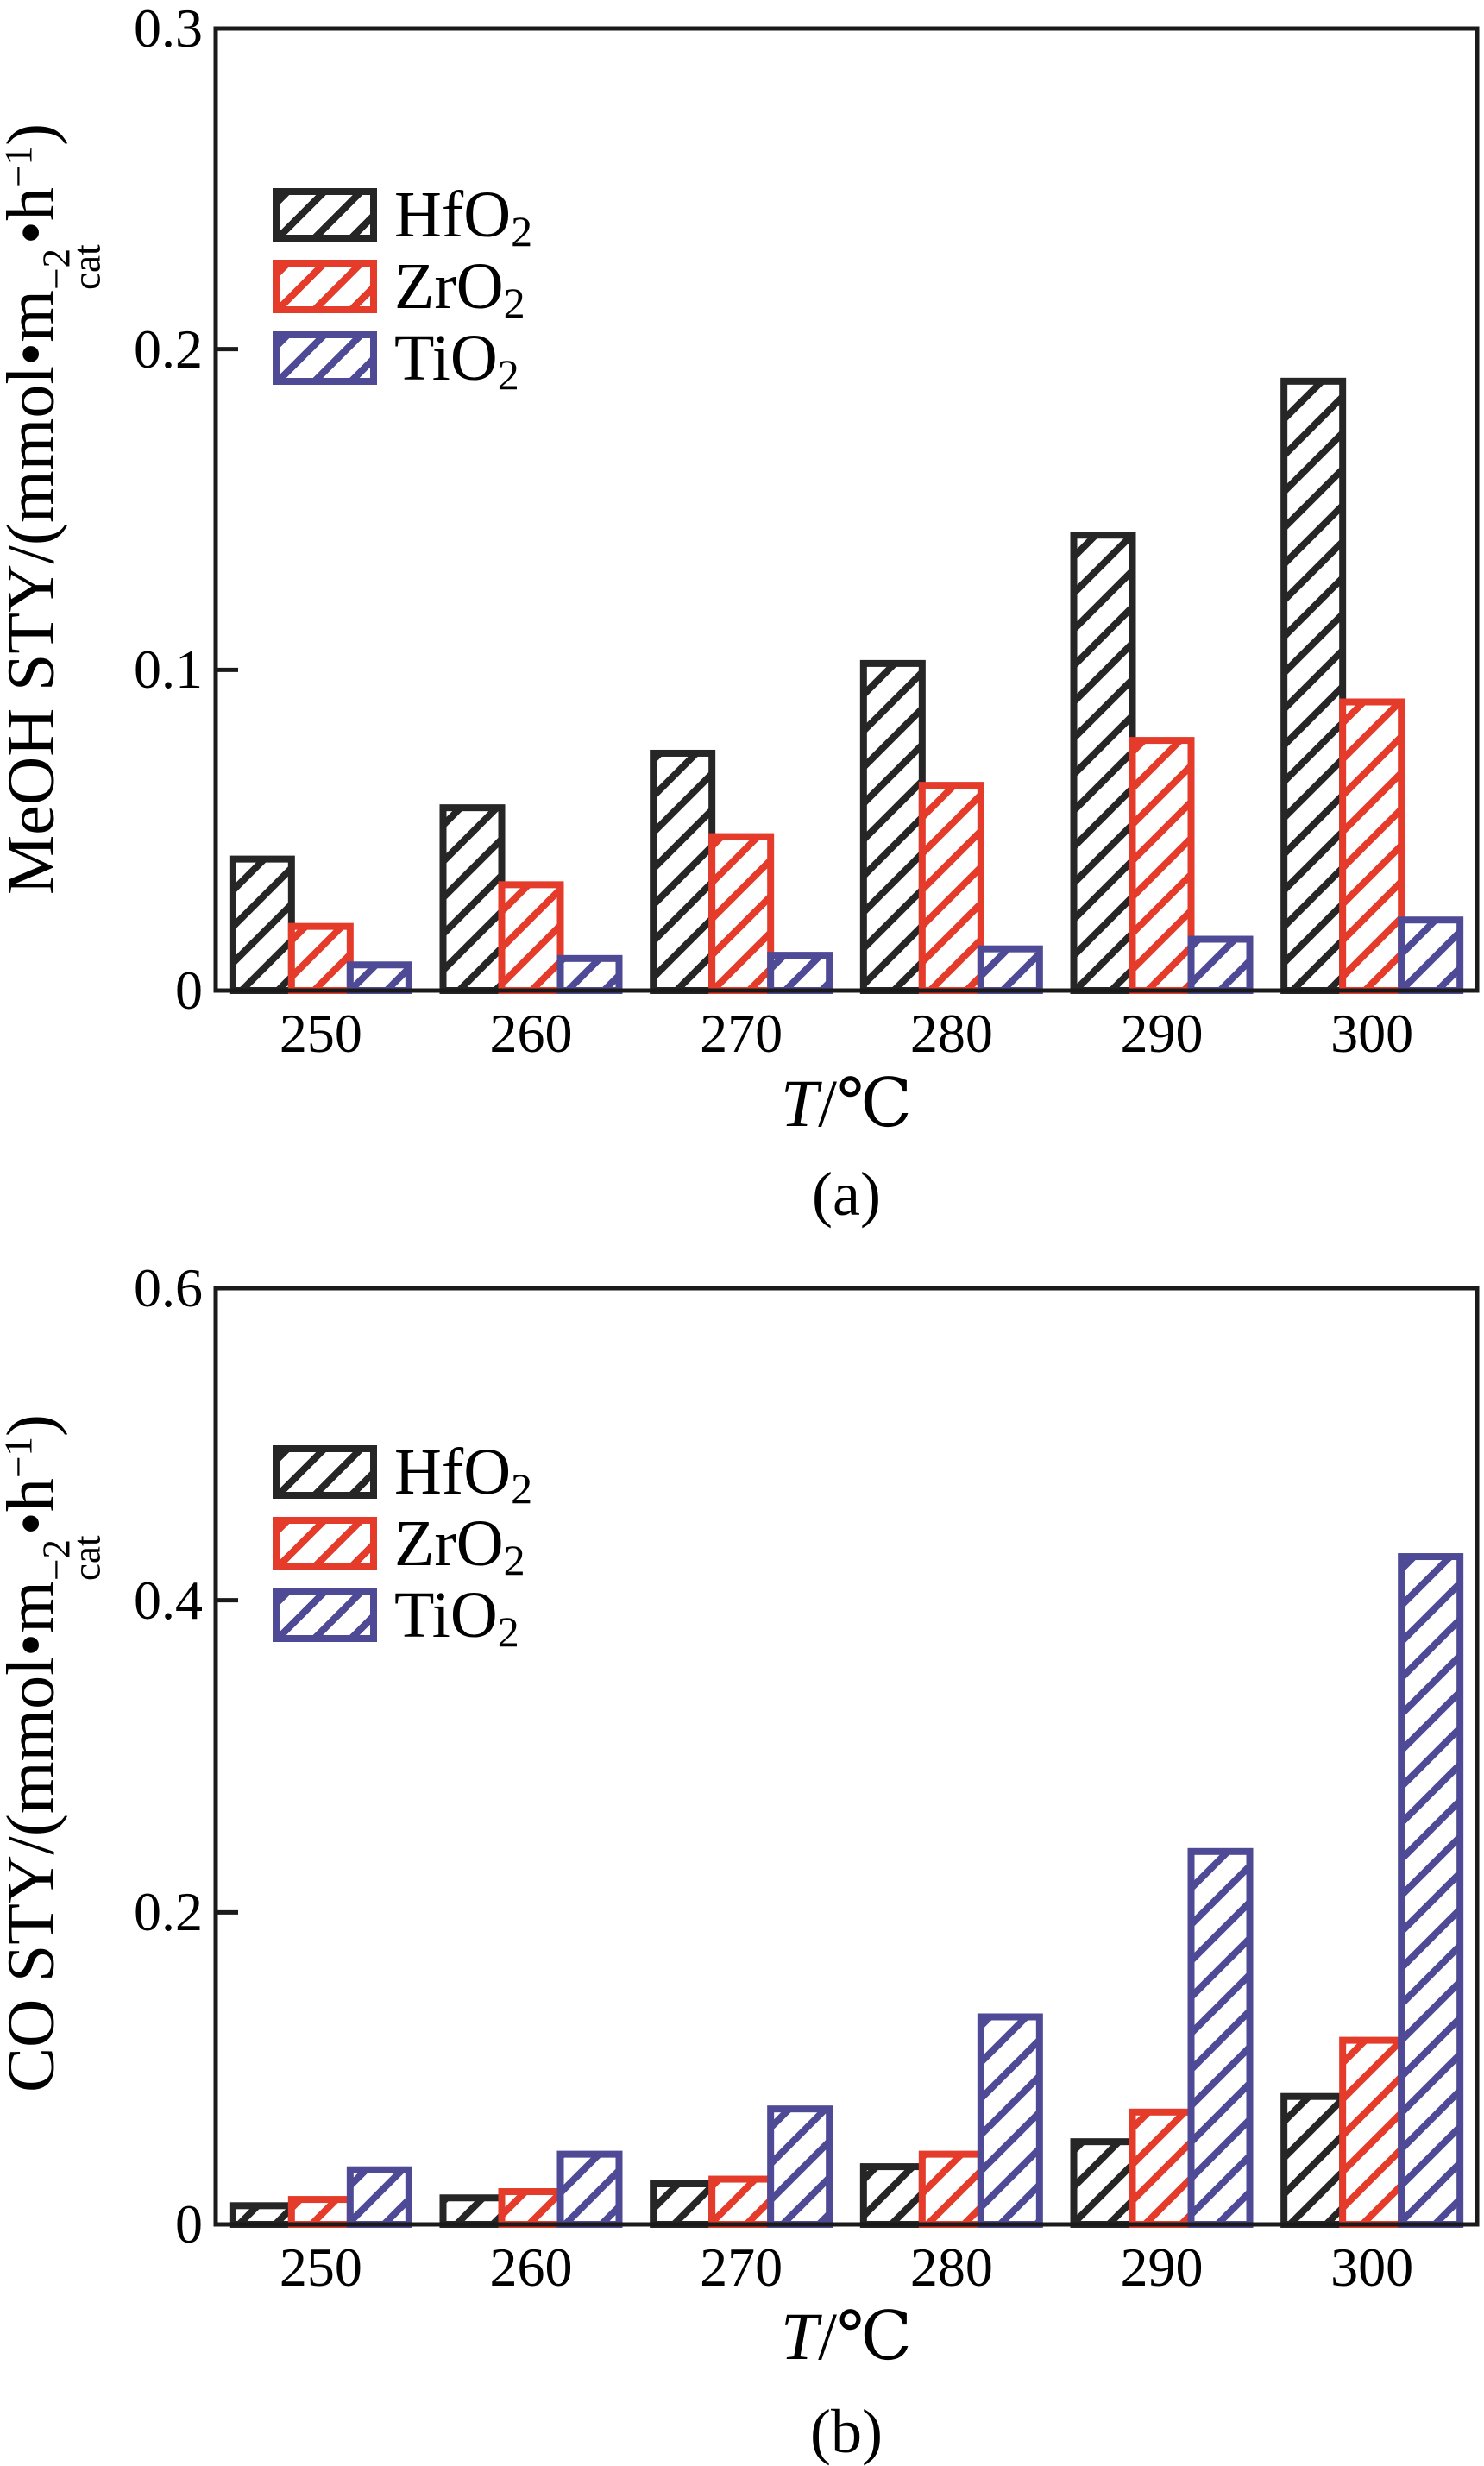 This screenshot has height=2466, width=1484. I want to click on x-axis-label-a: T/℃, so click(846, 1103).